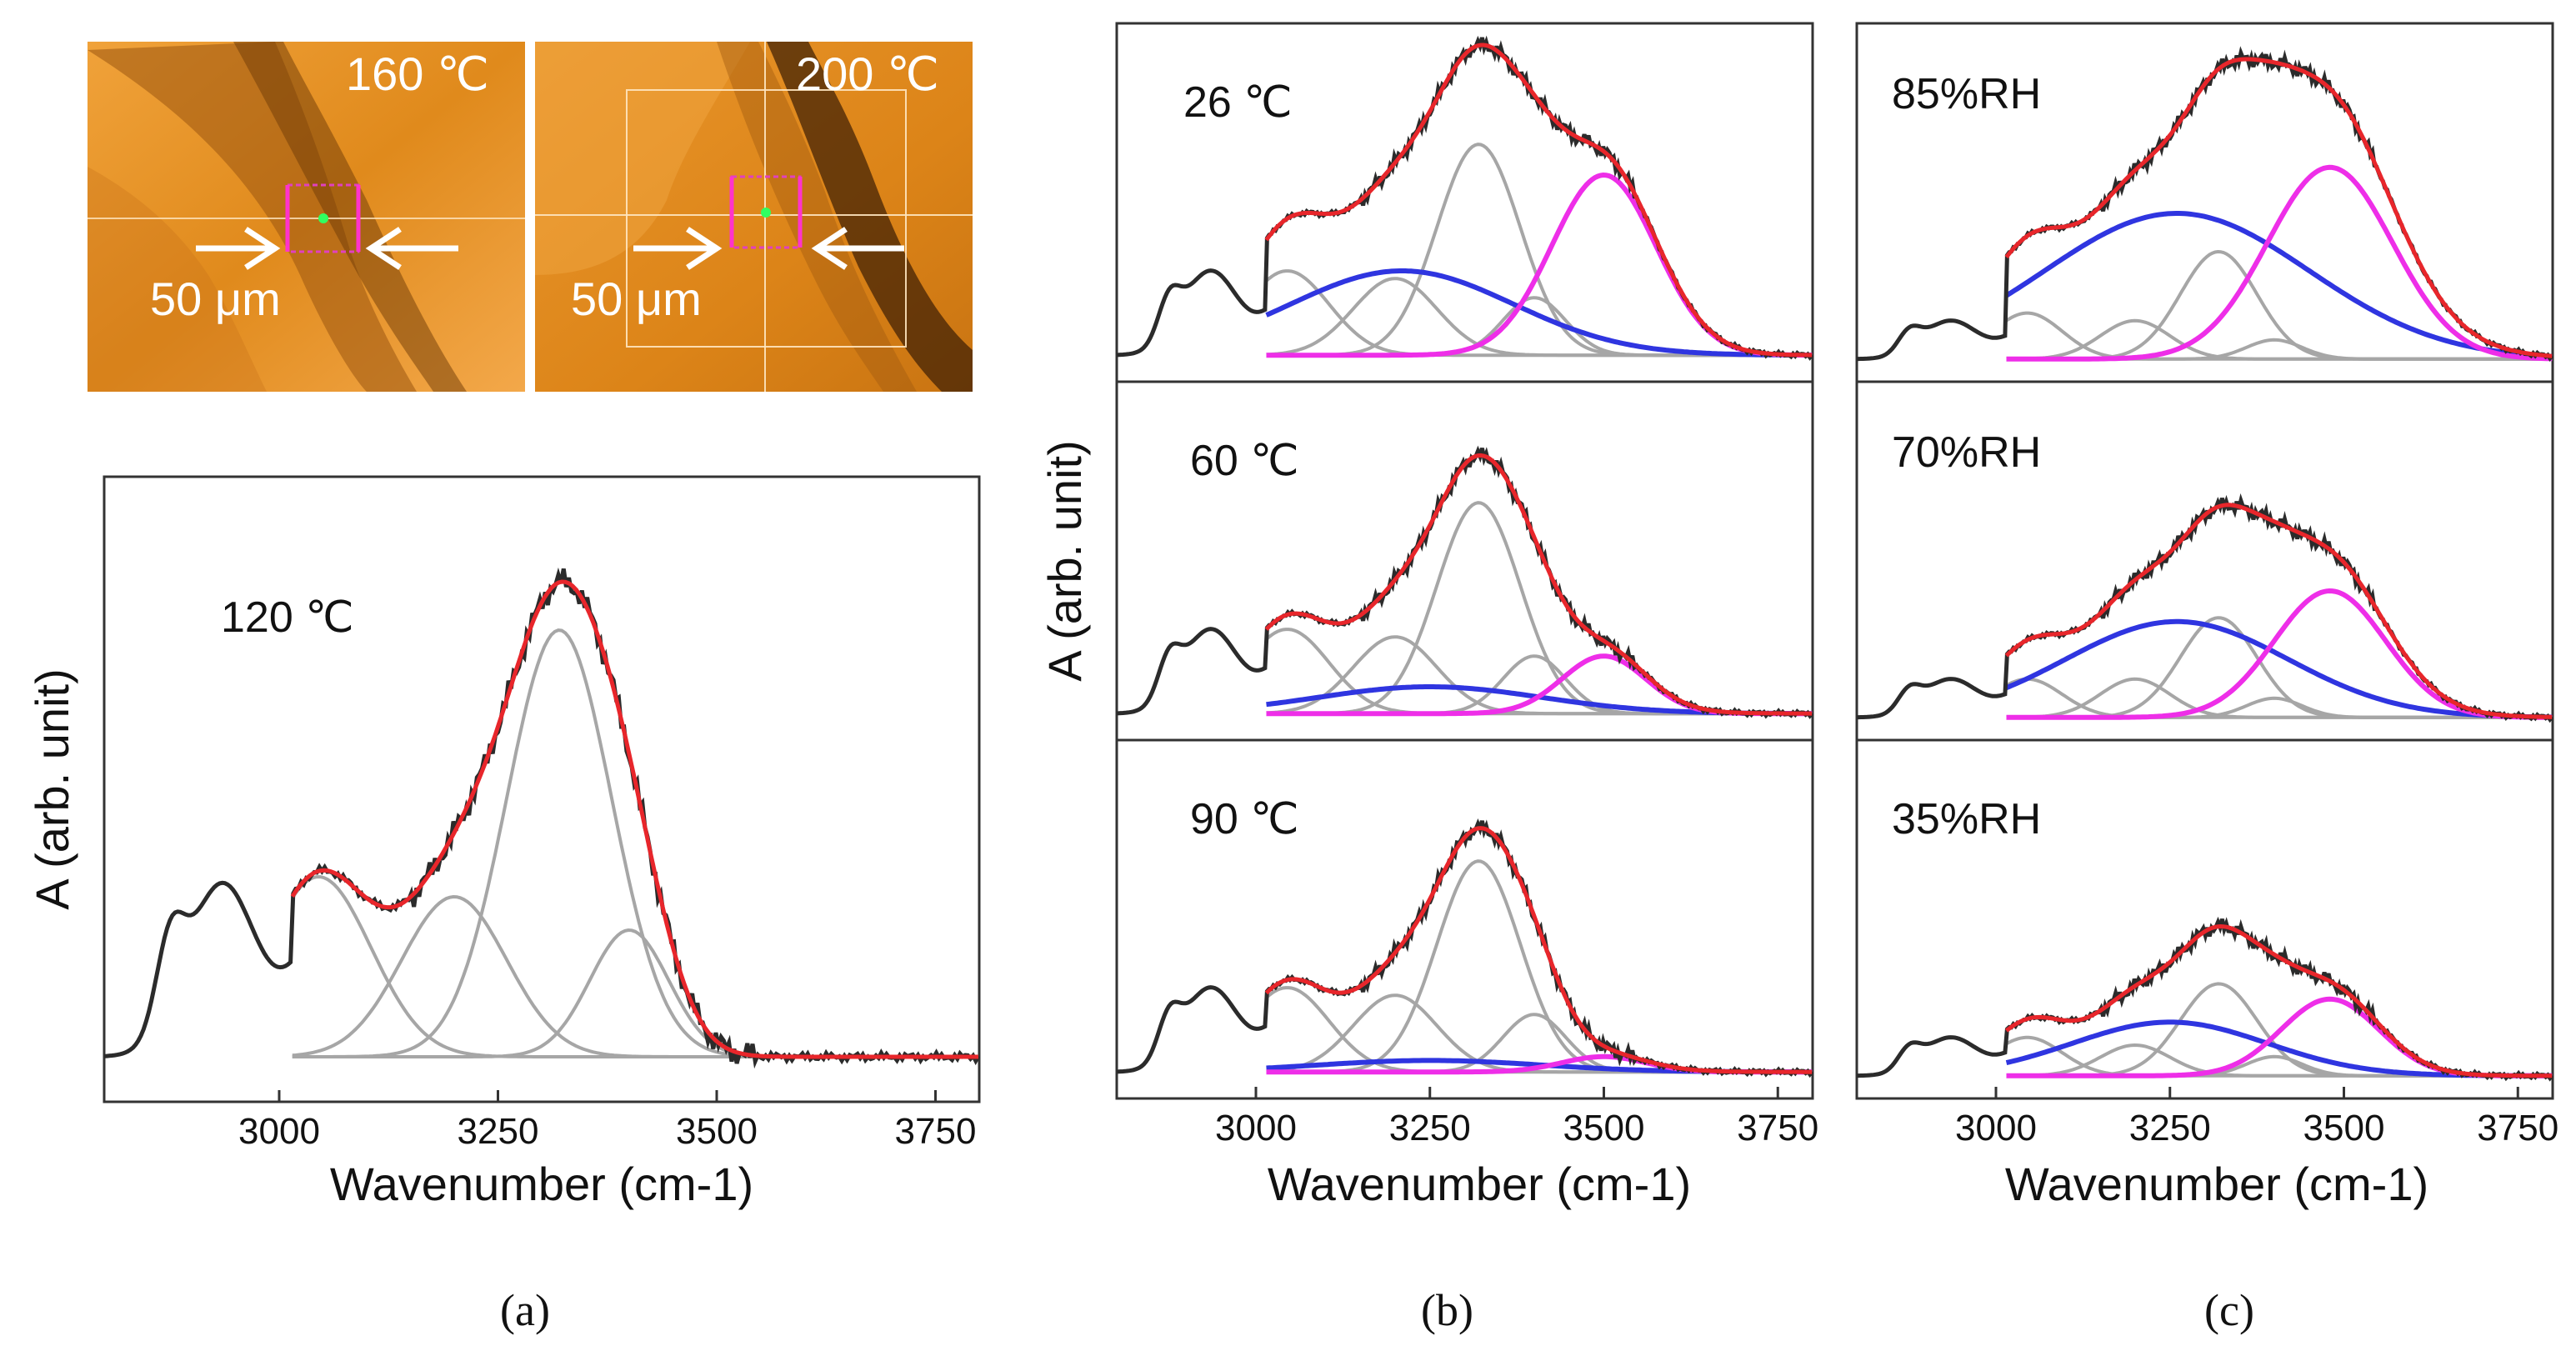 The image size is (2576, 1361). What do you see at coordinates (418, 74) in the screenshot?
I see `micrograph-160c-temperature-label: 160 ℃` at bounding box center [418, 74].